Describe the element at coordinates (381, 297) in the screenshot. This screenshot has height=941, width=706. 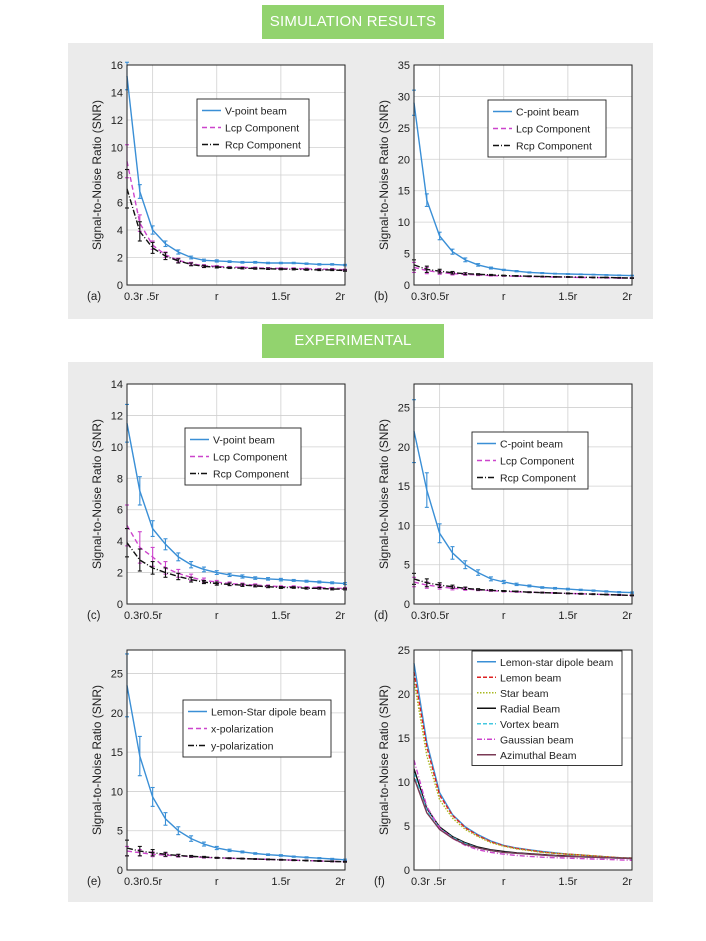
I see `panel-tag: (b)` at that location.